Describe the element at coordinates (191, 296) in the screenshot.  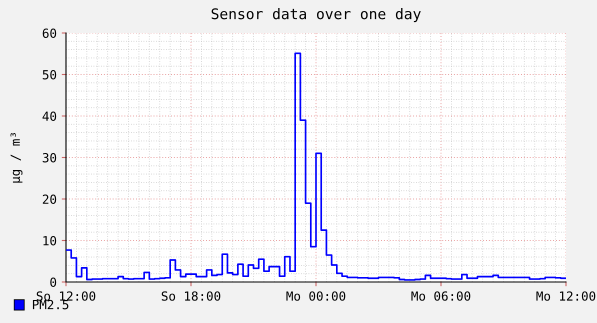
I see `x-tick-label: So 18:00` at that location.